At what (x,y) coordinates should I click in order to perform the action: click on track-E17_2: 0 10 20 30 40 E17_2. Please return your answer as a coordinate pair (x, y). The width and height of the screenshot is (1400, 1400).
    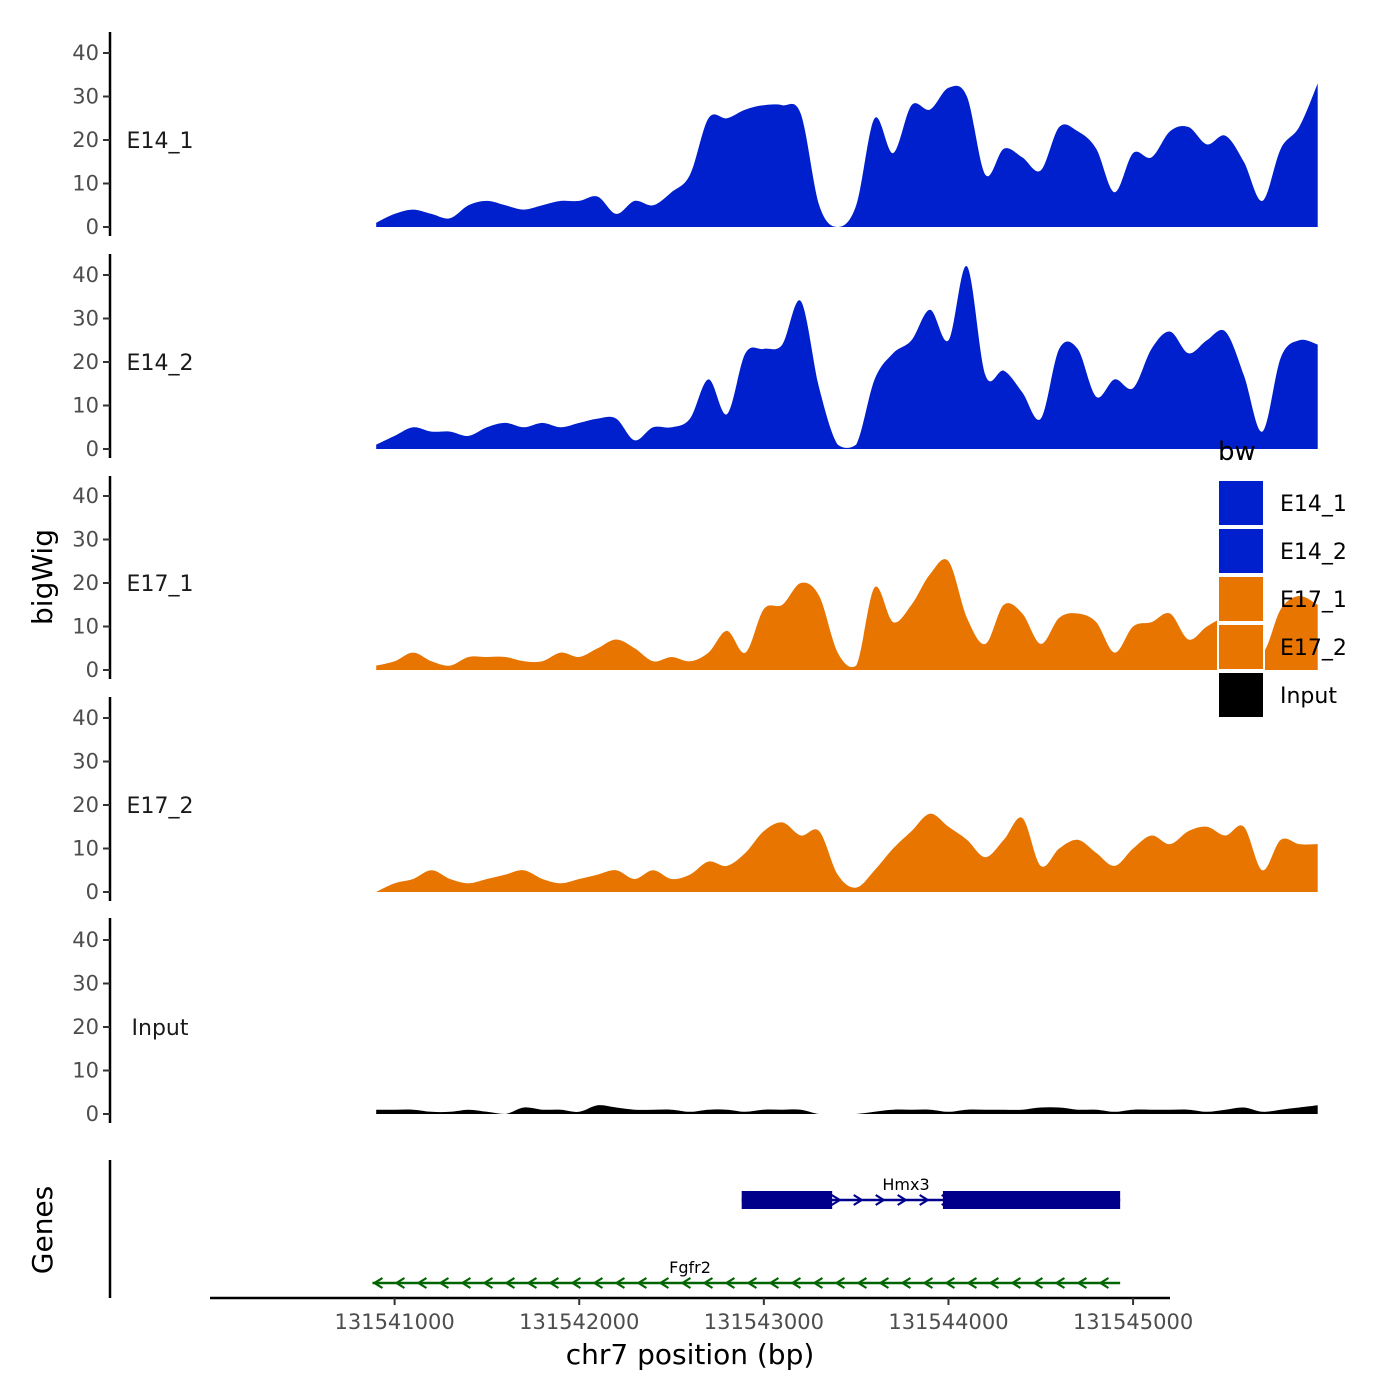
    Looking at the image, I should click on (695, 800).